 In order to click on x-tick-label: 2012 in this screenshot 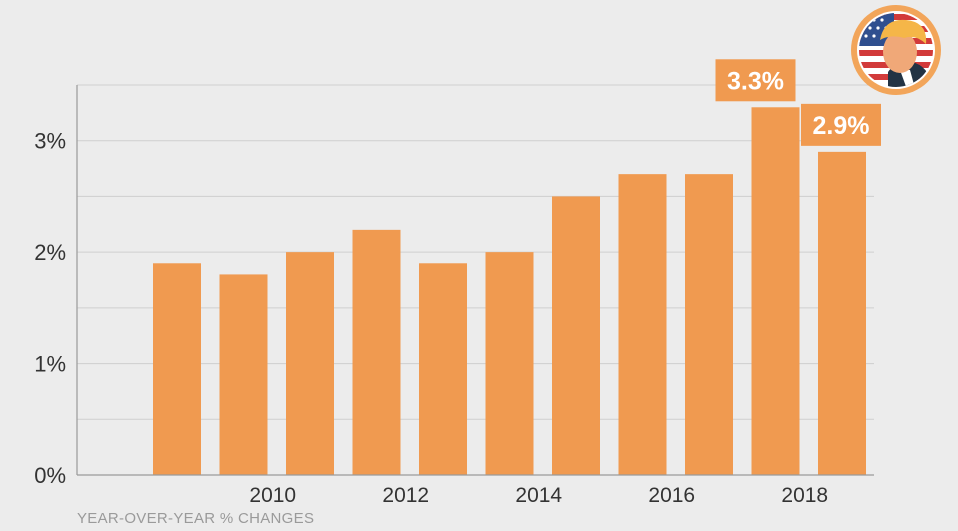, I will do `click(405, 495)`.